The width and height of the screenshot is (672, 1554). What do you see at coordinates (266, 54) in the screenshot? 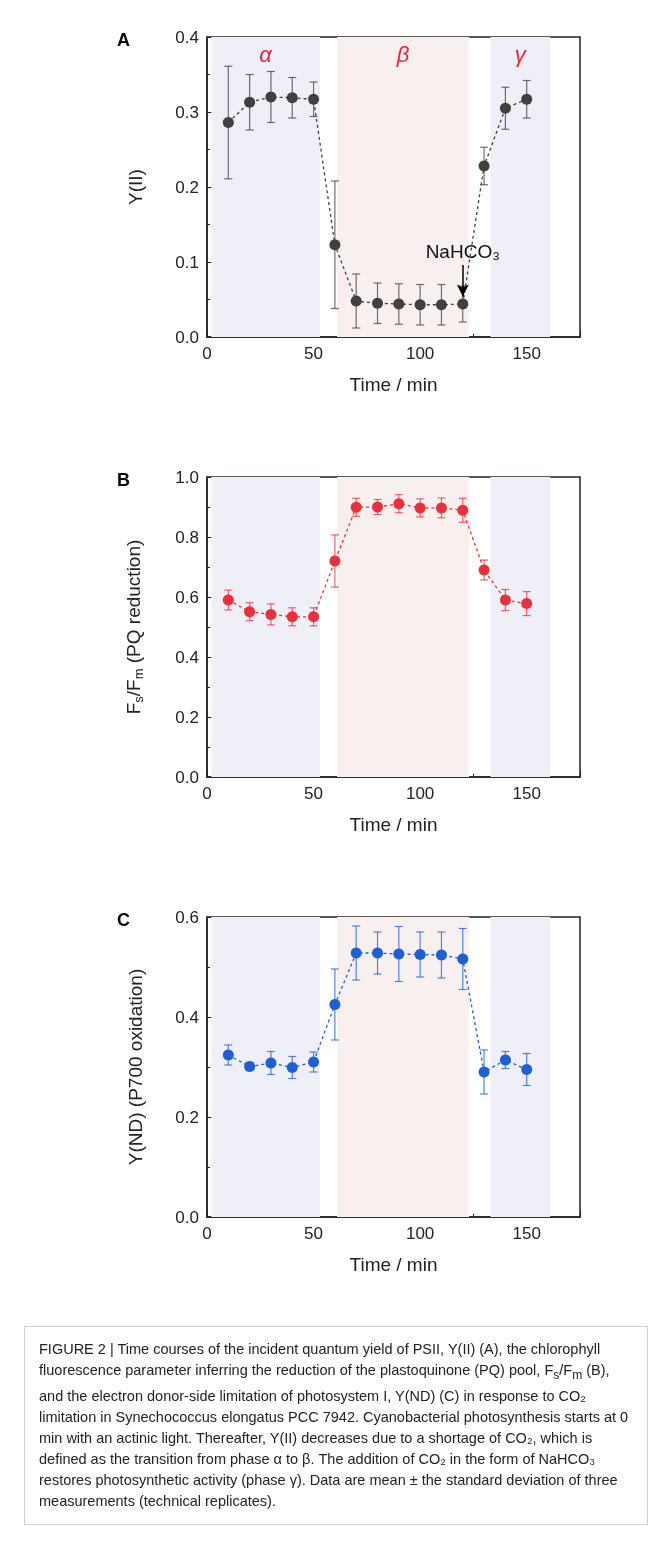
I see `band-label: α` at bounding box center [266, 54].